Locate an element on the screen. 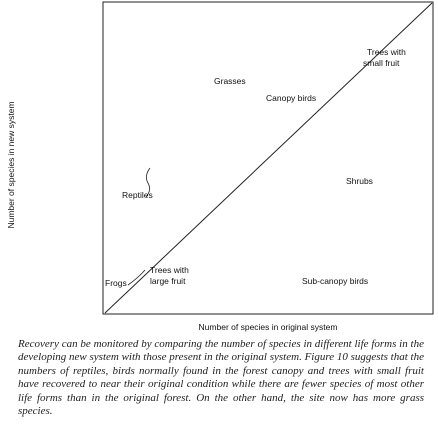 This screenshot has width=438, height=433. point-label: Frogs is located at coordinates (116, 283).